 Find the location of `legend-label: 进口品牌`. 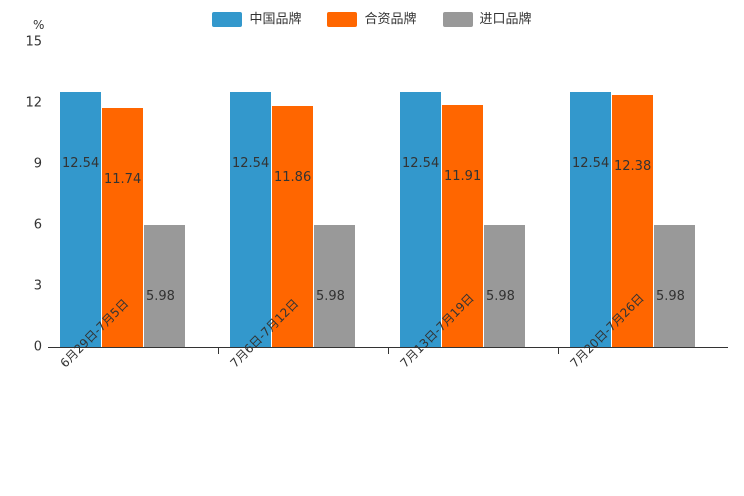

legend-label: 进口品牌 is located at coordinates (505, 19).